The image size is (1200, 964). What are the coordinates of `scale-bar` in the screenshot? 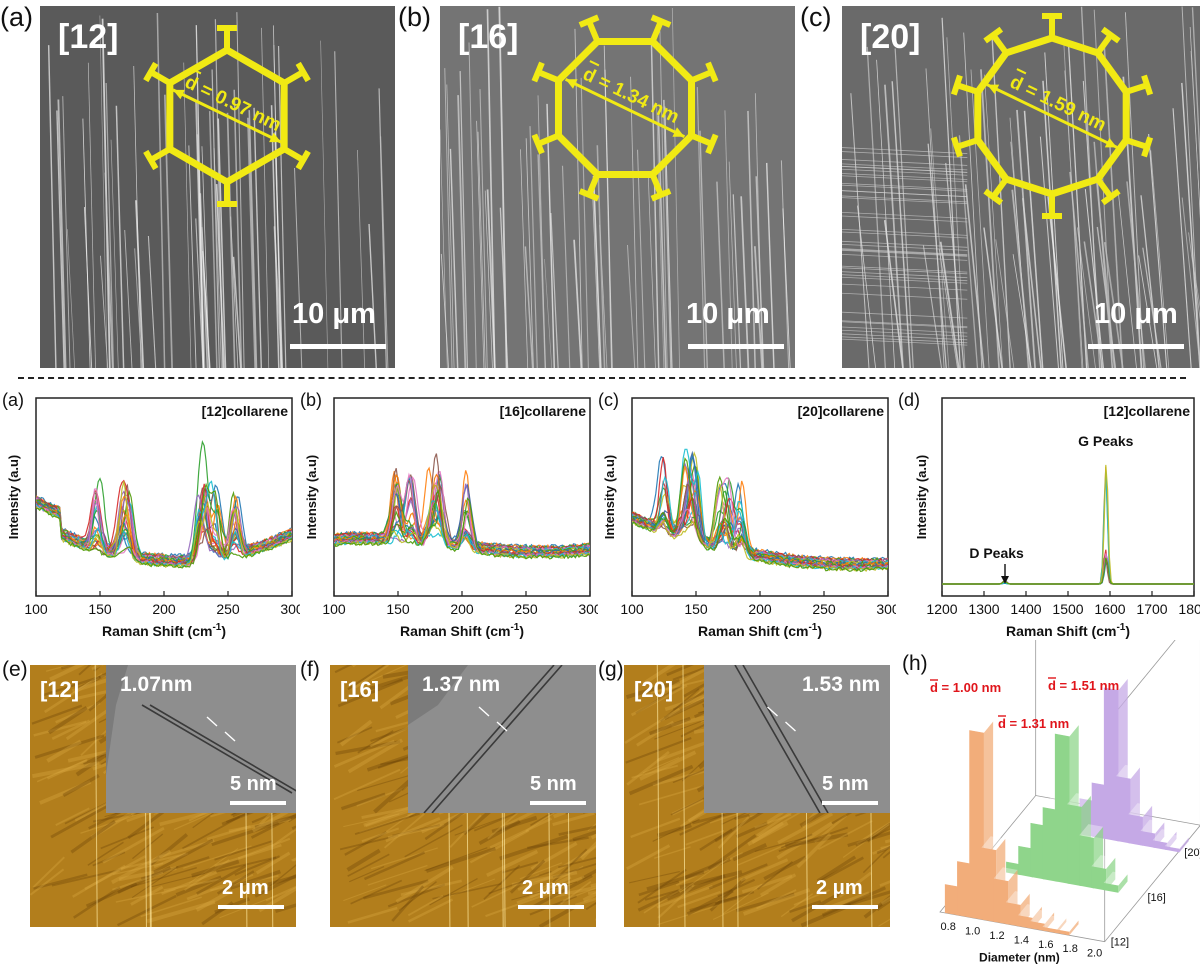 It's located at (1136, 346).